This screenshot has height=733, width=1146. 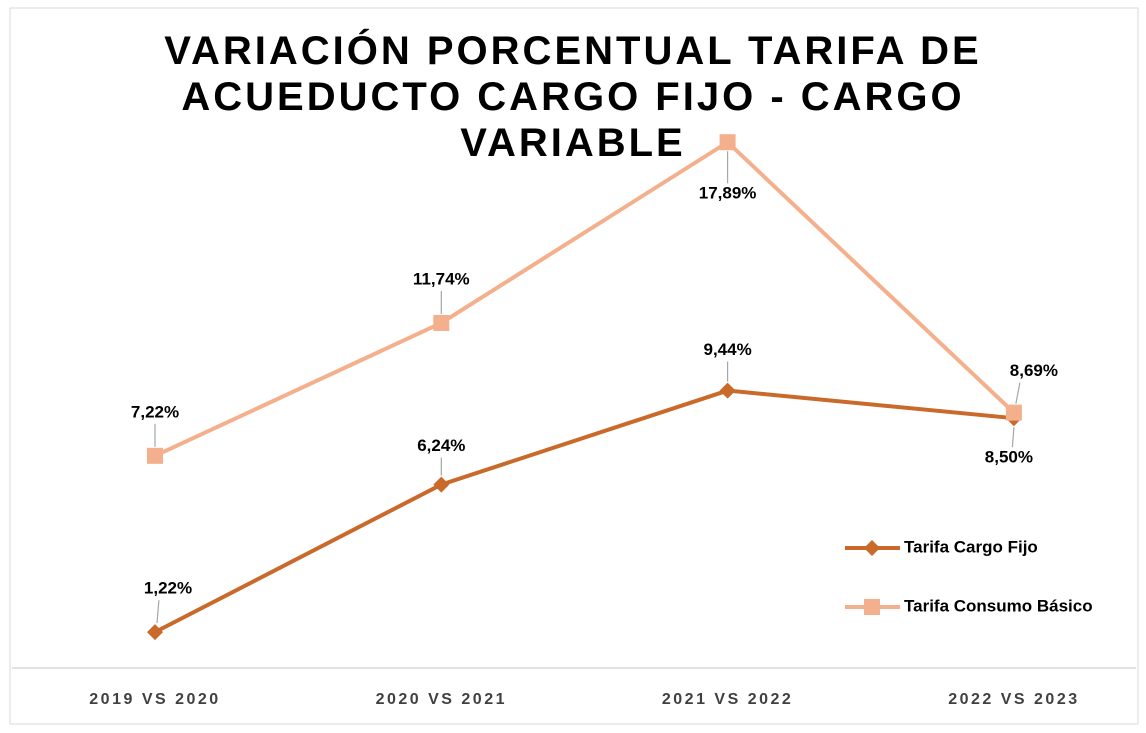 What do you see at coordinates (727, 349) in the screenshot?
I see `data-label: 9,44%` at bounding box center [727, 349].